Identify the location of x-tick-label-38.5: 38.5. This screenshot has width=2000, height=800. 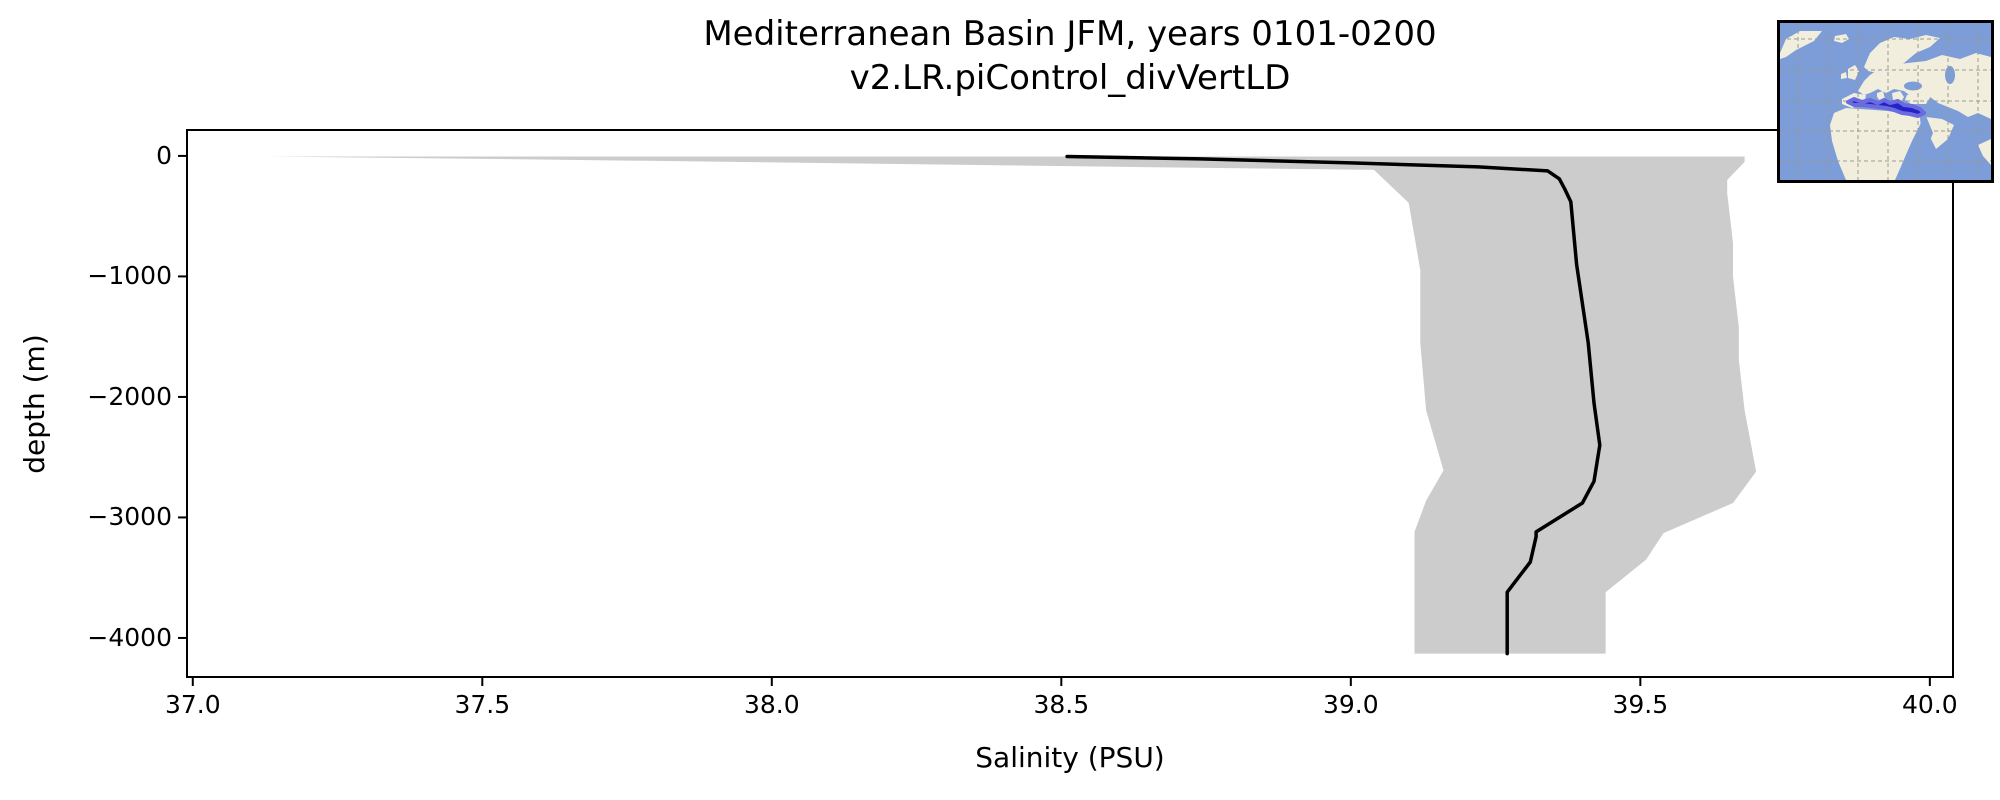
(1061, 704).